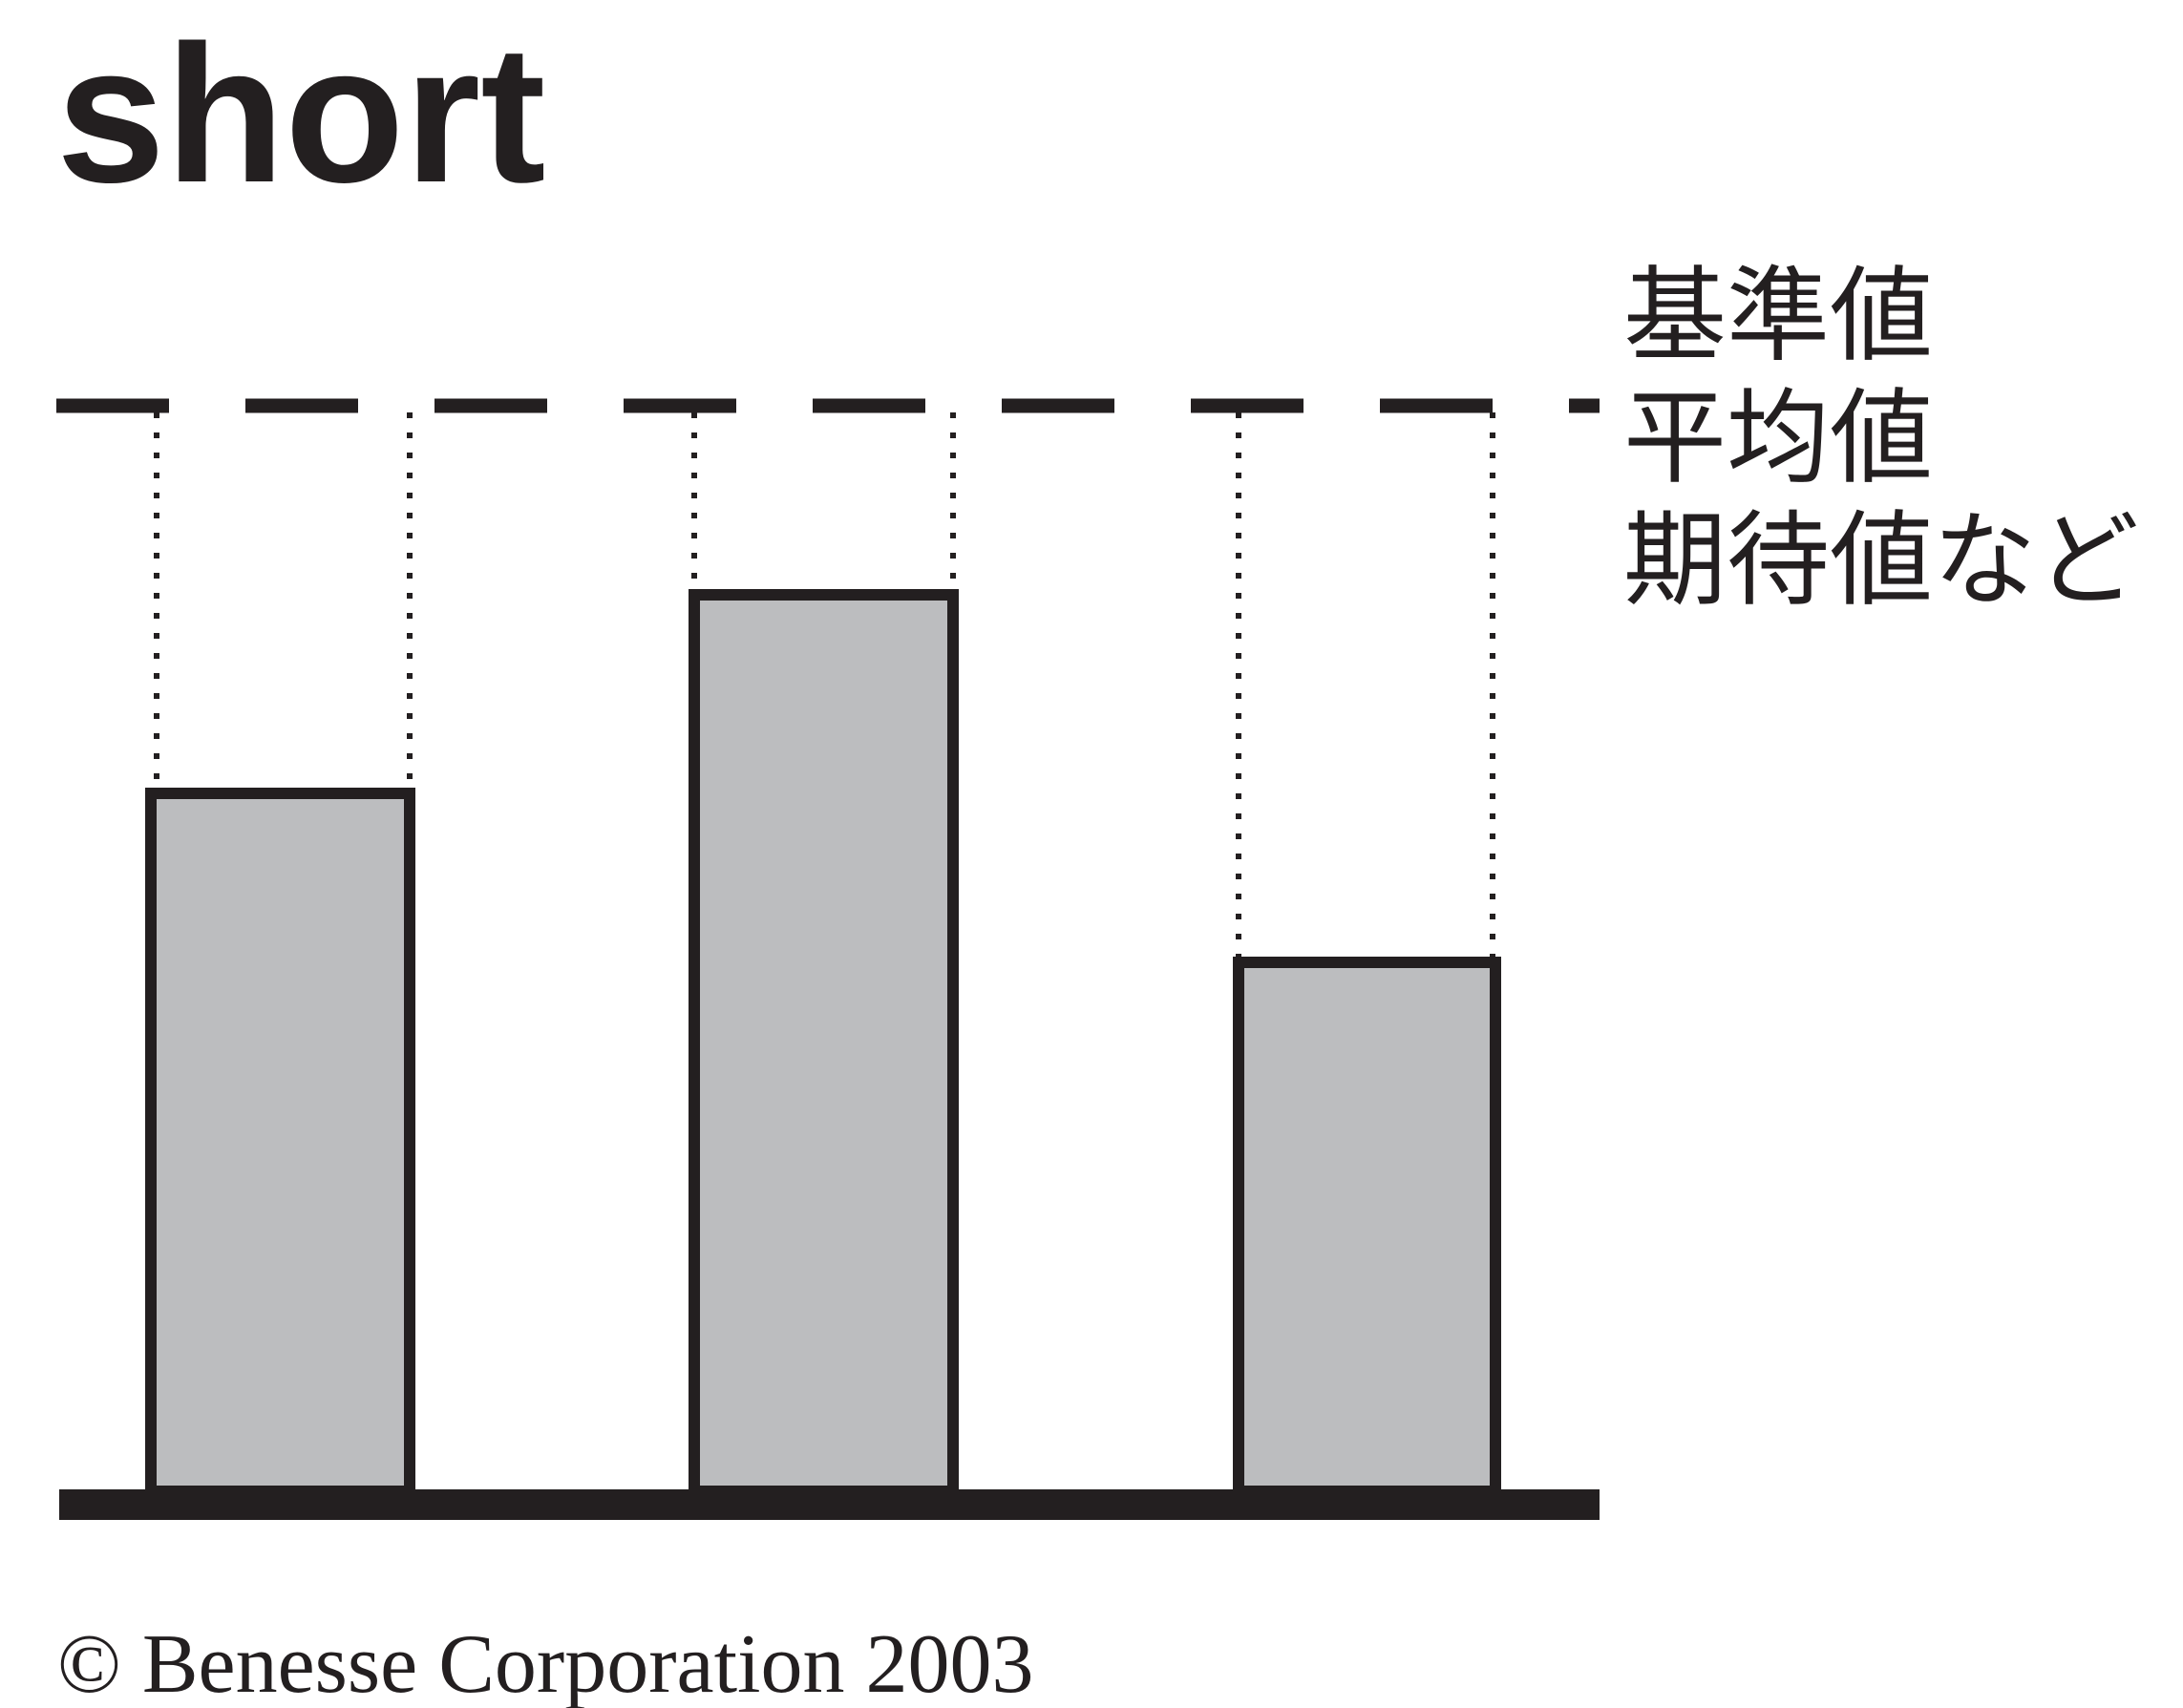 This screenshot has height=1708, width=2183. I want to click on copyright: © Benesse Corporation 2003, so click(545, 1663).